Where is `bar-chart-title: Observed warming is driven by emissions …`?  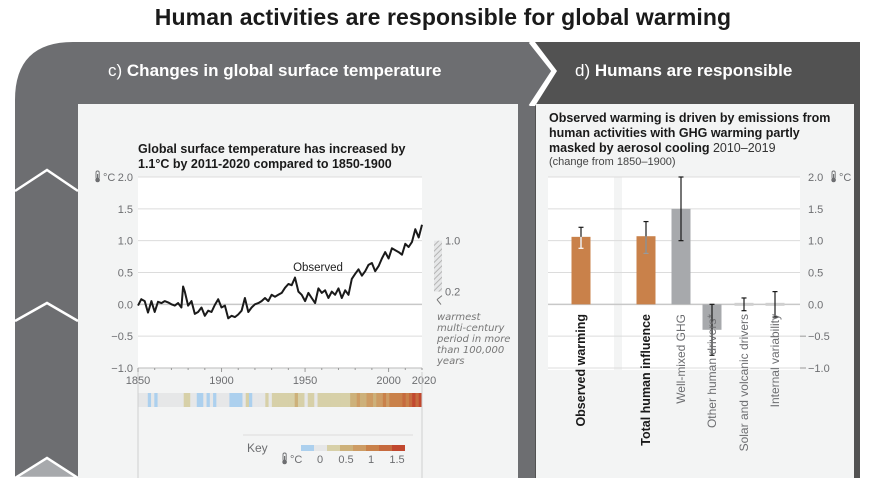 bar-chart-title: Observed warming is driven by emissions … is located at coordinates (690, 133).